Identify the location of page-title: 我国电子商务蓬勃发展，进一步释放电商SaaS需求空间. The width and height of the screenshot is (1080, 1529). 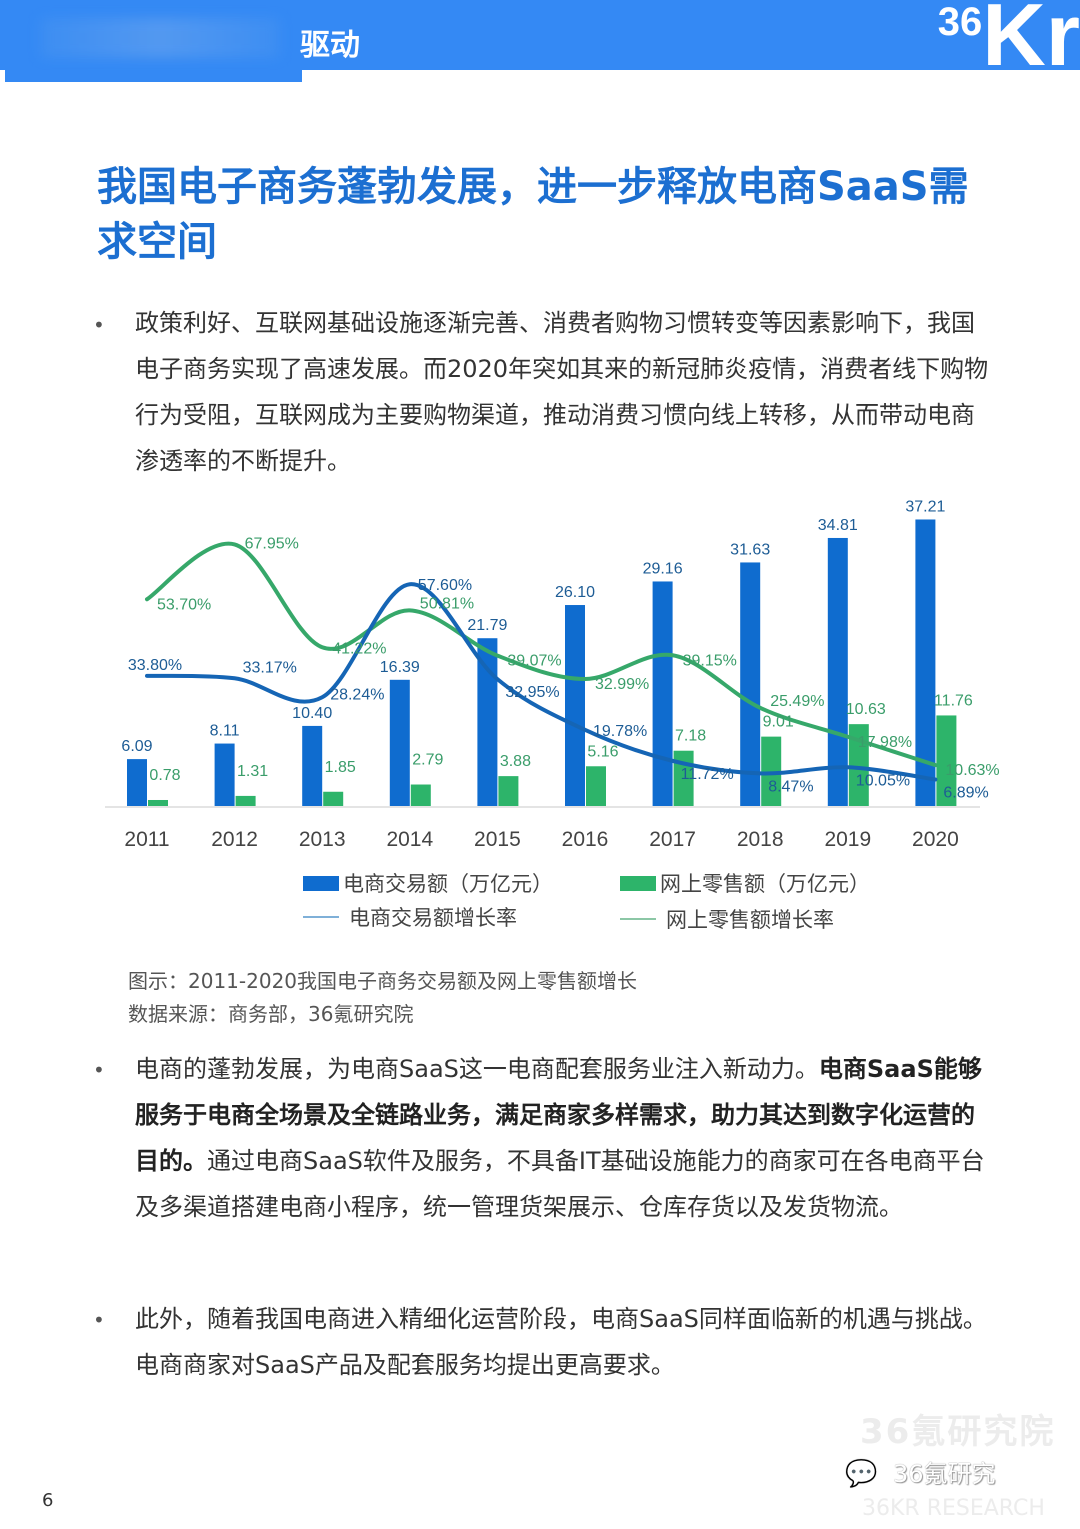
(533, 214).